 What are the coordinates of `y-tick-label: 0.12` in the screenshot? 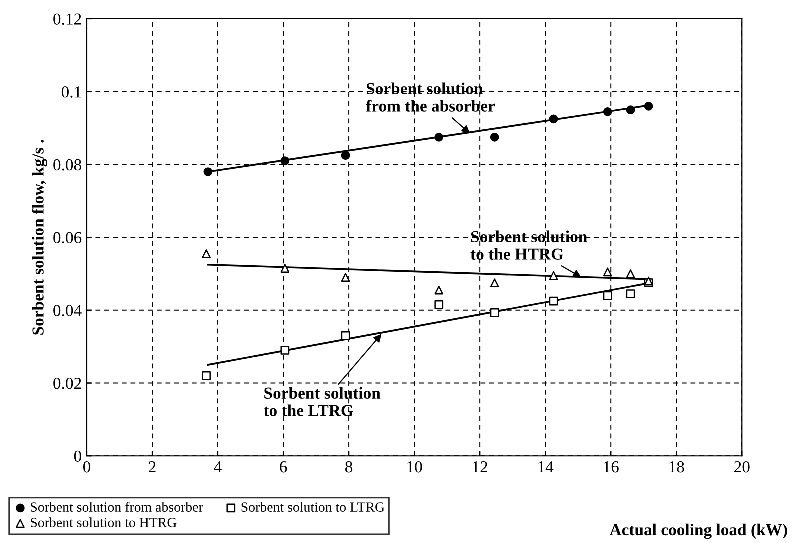 It's located at (68, 20).